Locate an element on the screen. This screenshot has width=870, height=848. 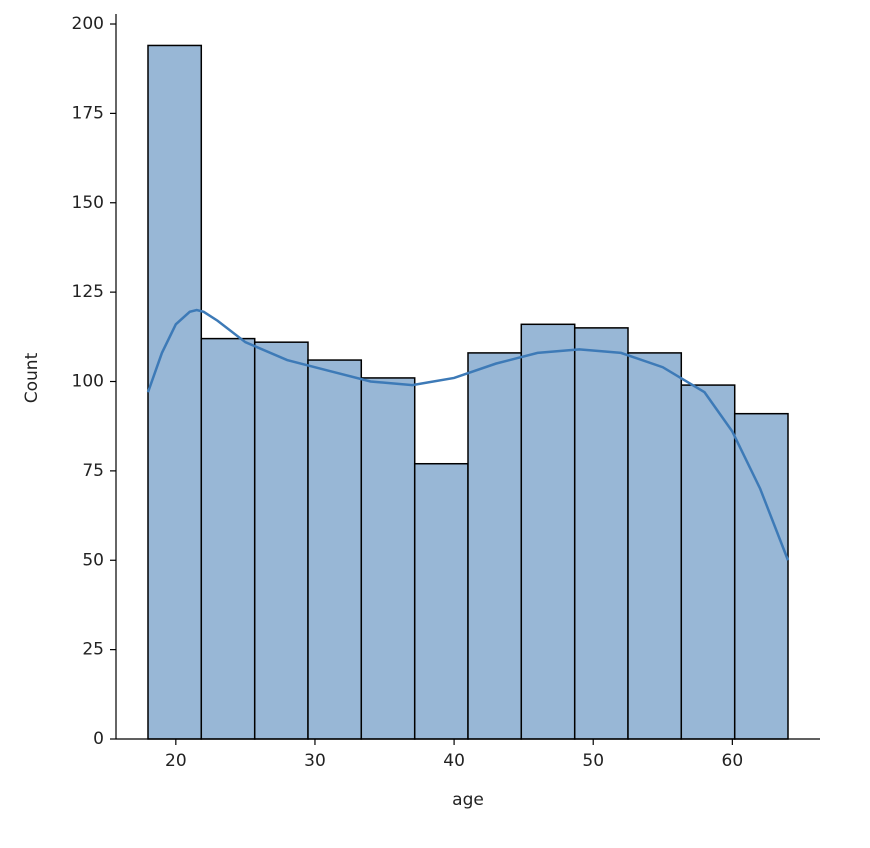
y-tick-label: 100 is located at coordinates (88, 382).